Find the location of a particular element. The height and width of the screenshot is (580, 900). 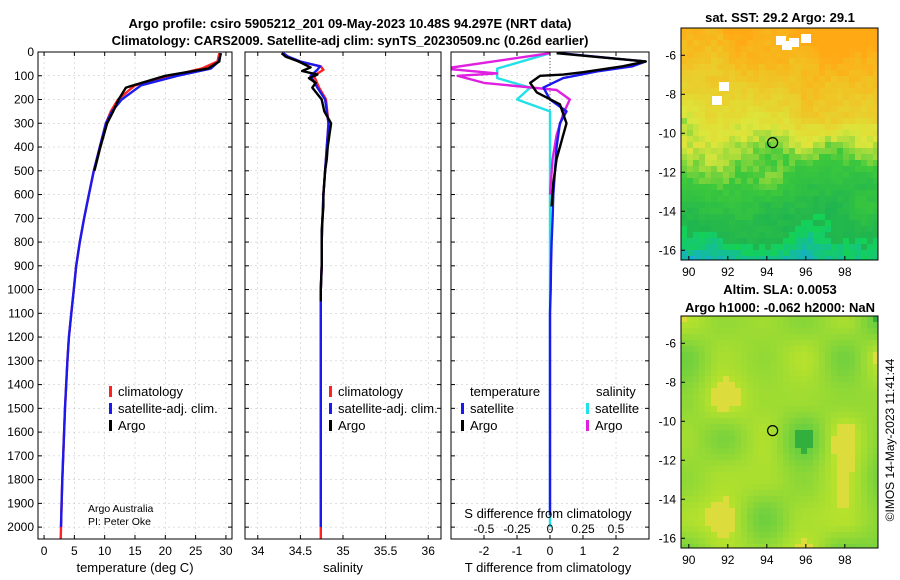

legend-swatch-s-argo is located at coordinates (587, 425).